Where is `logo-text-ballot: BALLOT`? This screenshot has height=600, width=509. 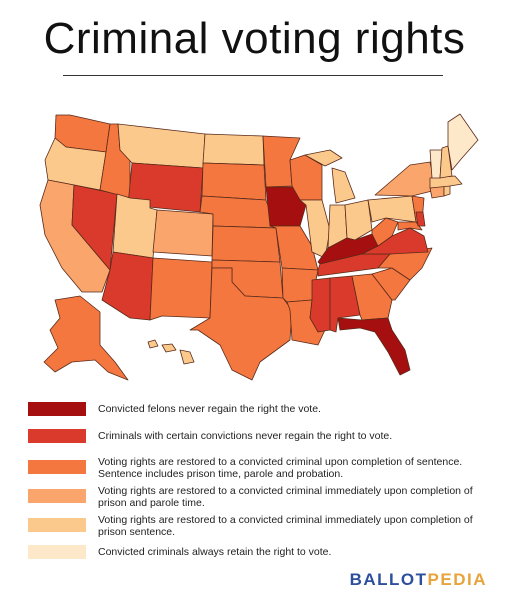 logo-text-ballot: BALLOT is located at coordinates (388, 579).